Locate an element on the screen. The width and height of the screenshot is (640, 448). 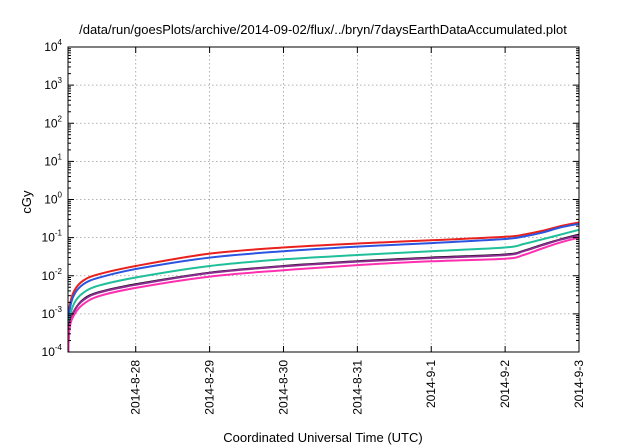
y-tick-label: 10⁻⁴ is located at coordinates (52, 351).